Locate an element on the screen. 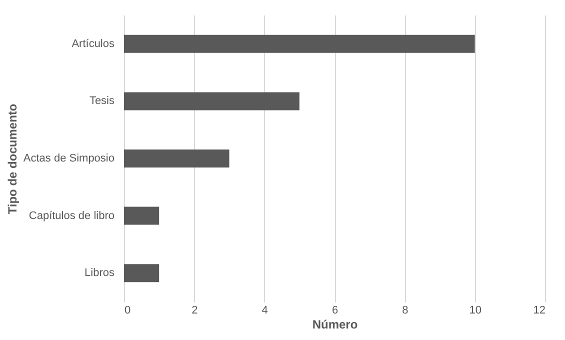 The width and height of the screenshot is (565, 340). y-tick-label: Tesis is located at coordinates (102, 101).